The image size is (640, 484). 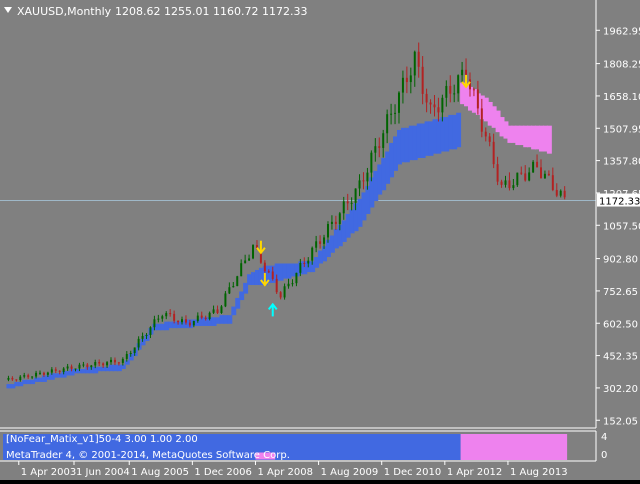 I want to click on up-arrow-icon, so click(x=272, y=309).